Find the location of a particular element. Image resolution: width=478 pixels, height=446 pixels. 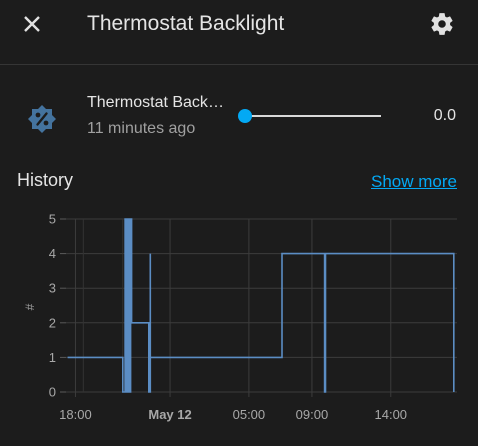

x-tick-label: 18:00 is located at coordinates (75, 414).